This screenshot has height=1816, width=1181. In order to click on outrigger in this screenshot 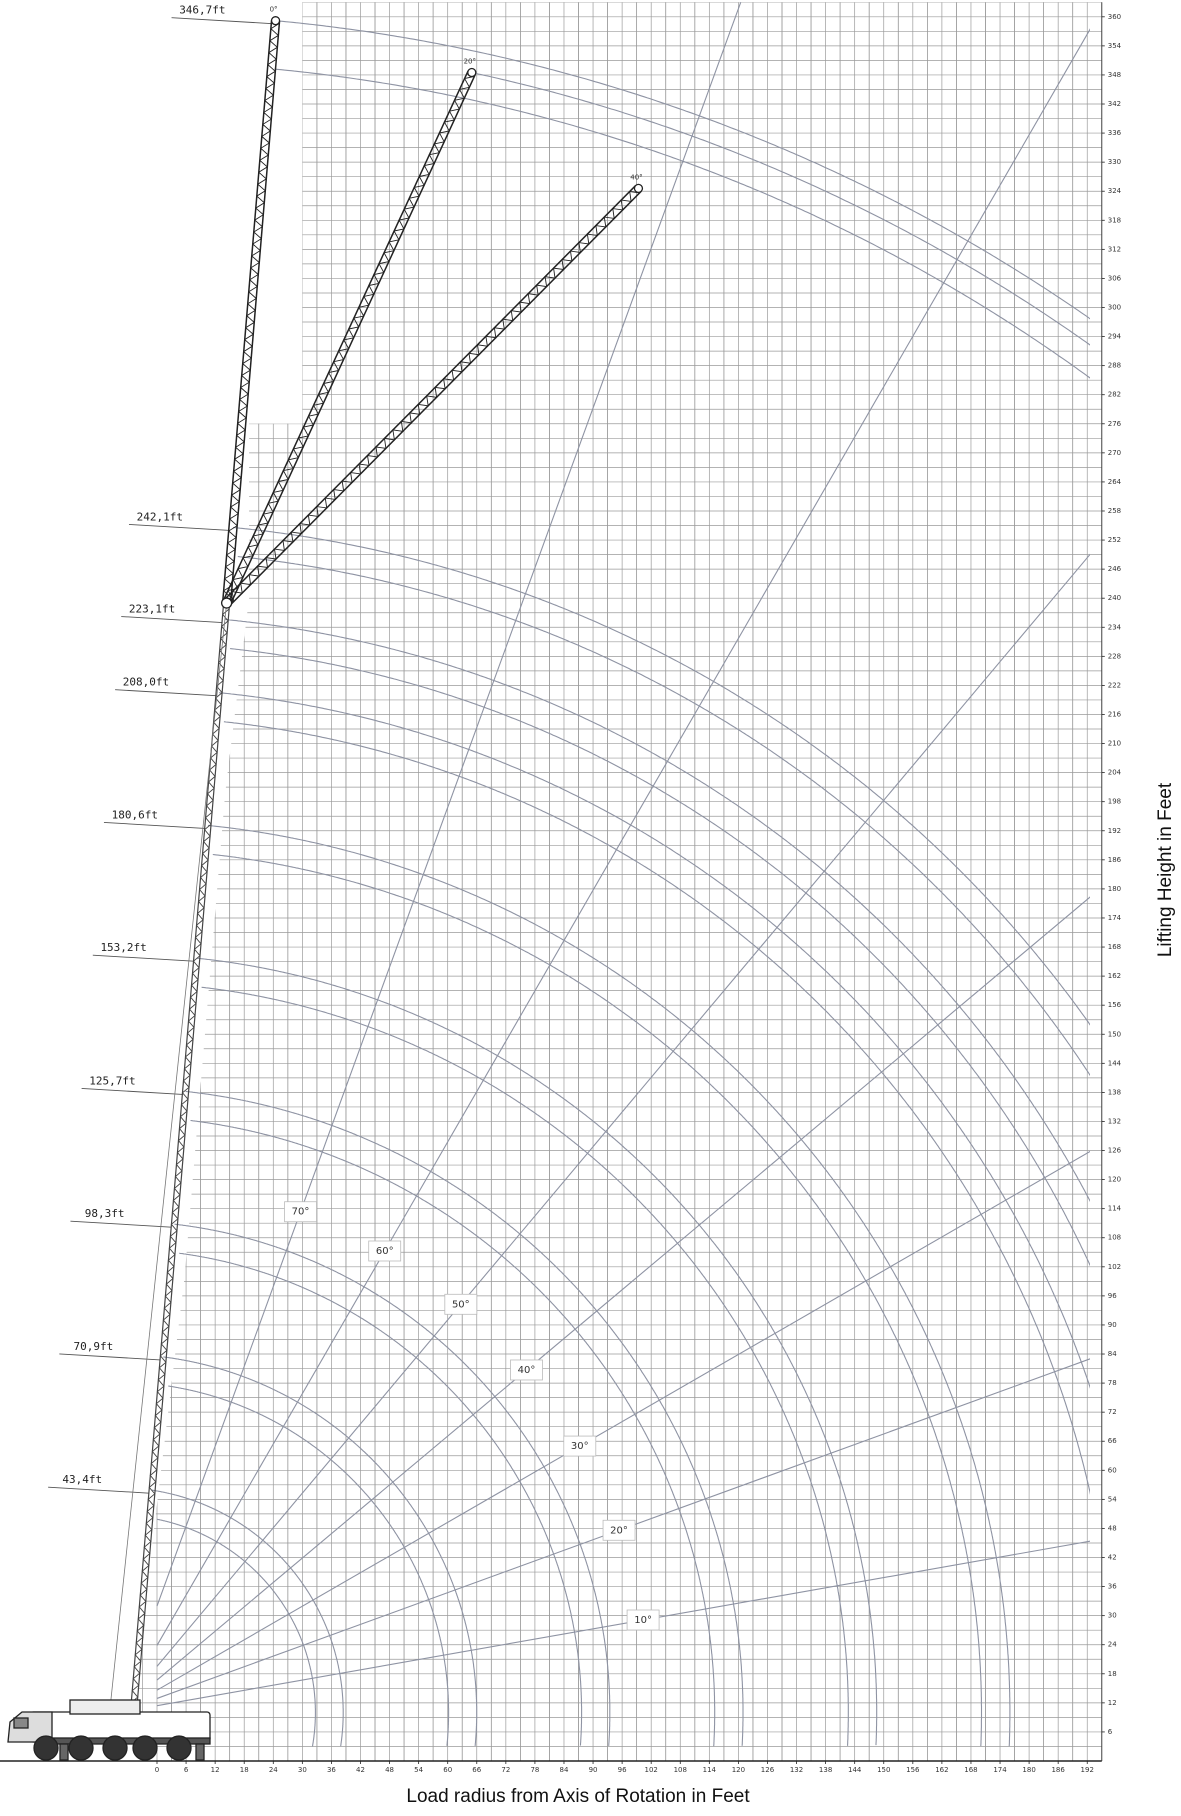, I will do `click(64, 1752)`.